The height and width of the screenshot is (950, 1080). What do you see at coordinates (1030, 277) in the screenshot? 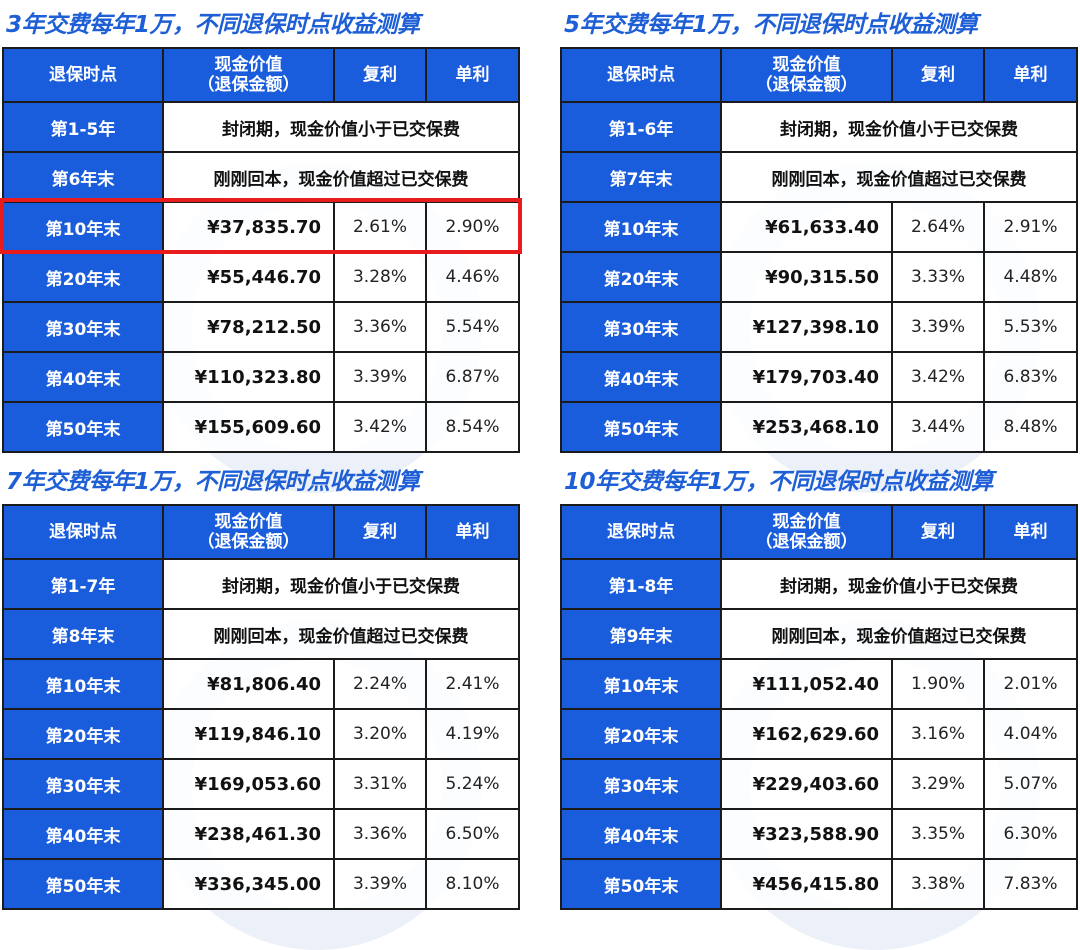
I see `simple-rate: 4.48%` at bounding box center [1030, 277].